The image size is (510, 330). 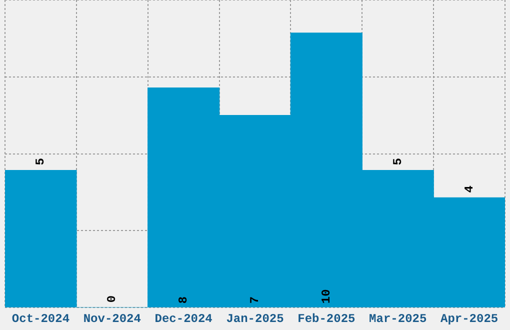 I want to click on data-label: 8, so click(x=183, y=300).